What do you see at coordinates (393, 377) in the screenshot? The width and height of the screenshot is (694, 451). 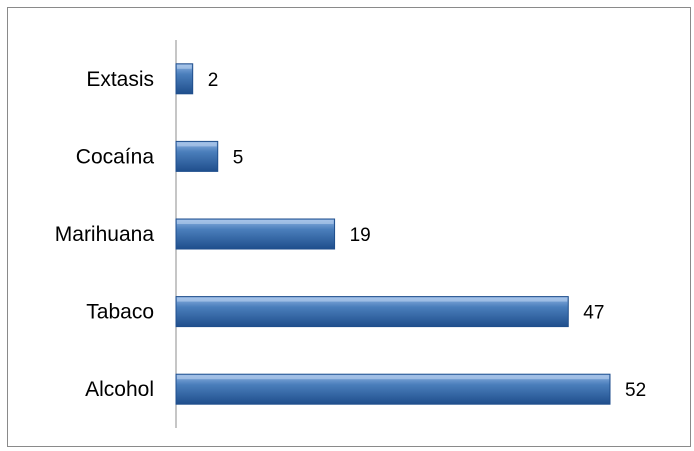 I see `bar-highlight-alcohol` at bounding box center [393, 377].